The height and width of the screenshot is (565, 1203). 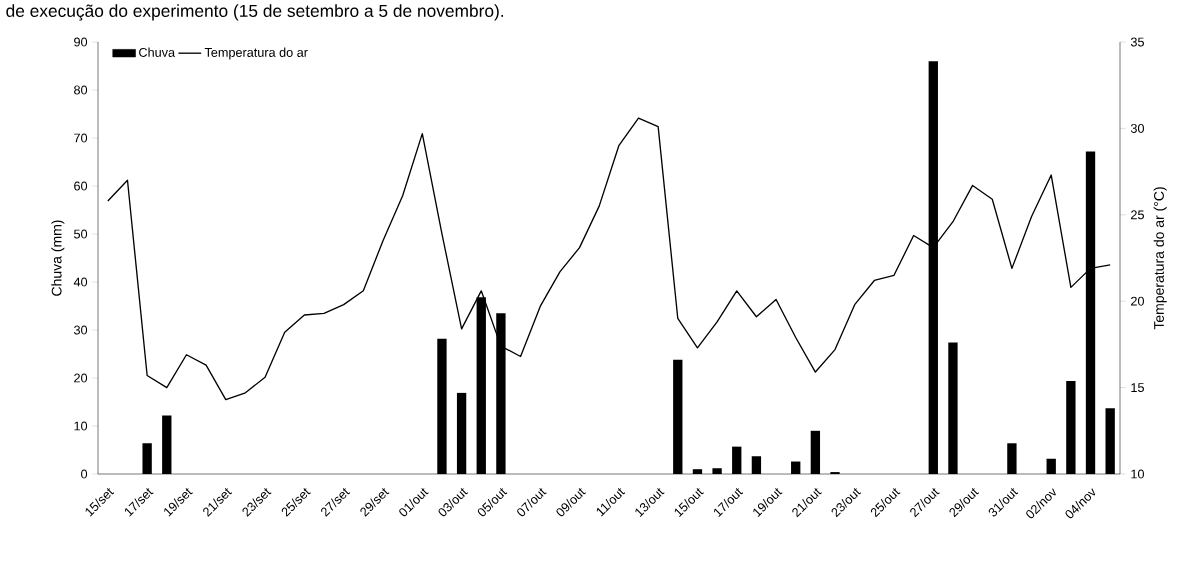 I want to click on y2-axis-title: Temperatura do ar (°C), so click(x=1160, y=258).